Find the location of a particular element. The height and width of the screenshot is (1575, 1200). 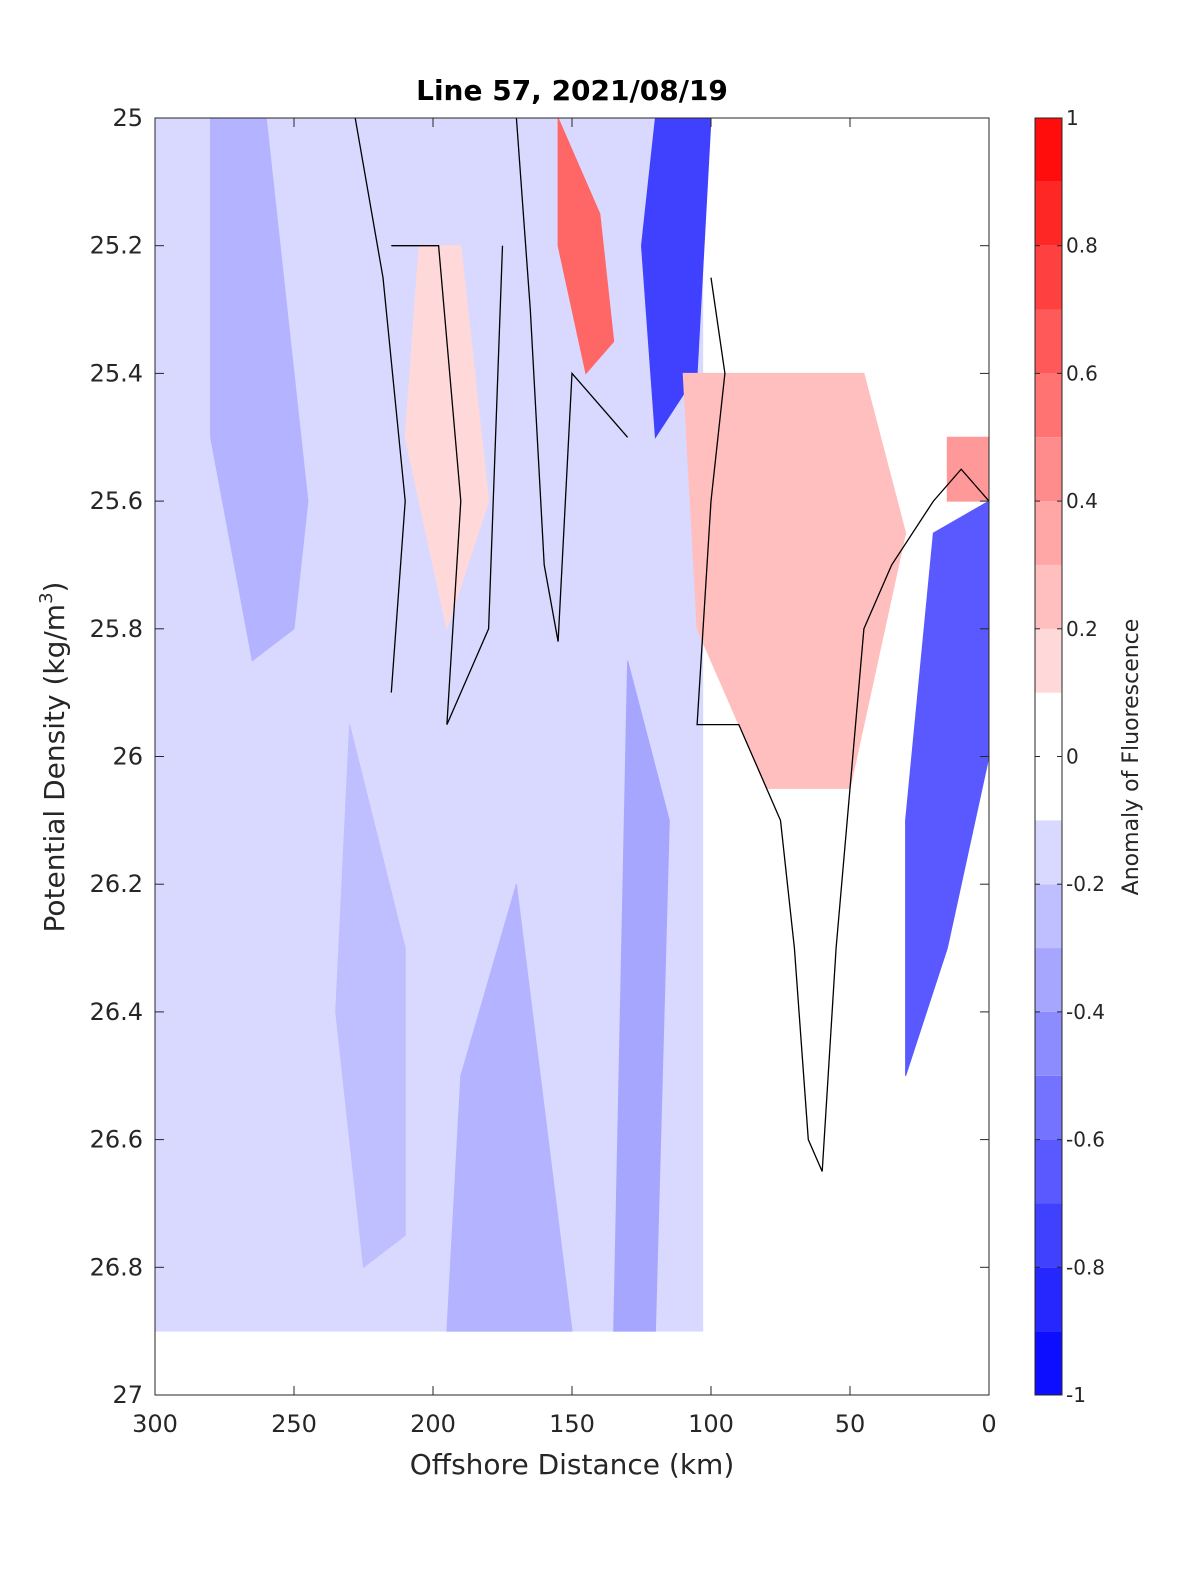

zero-contour-200km is located at coordinates (447, 485).